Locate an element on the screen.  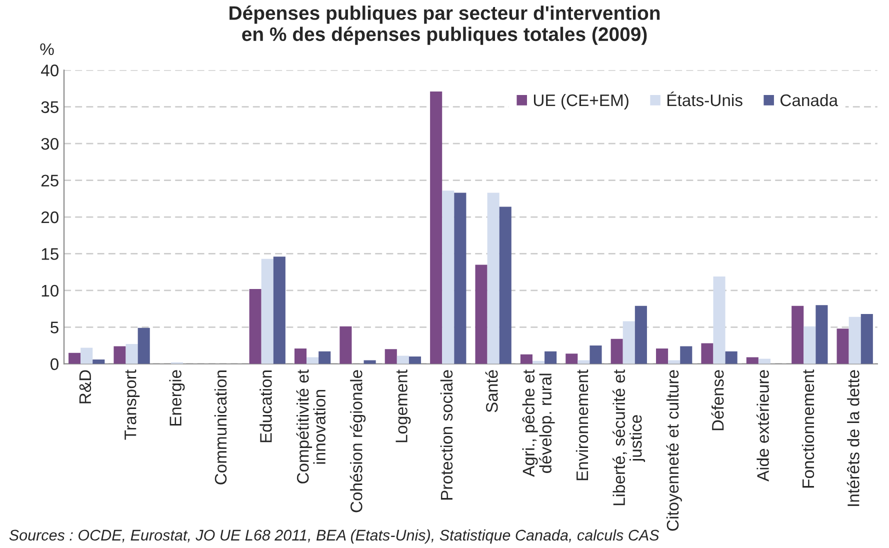
y-tick-label: 25 is located at coordinates (49, 180).